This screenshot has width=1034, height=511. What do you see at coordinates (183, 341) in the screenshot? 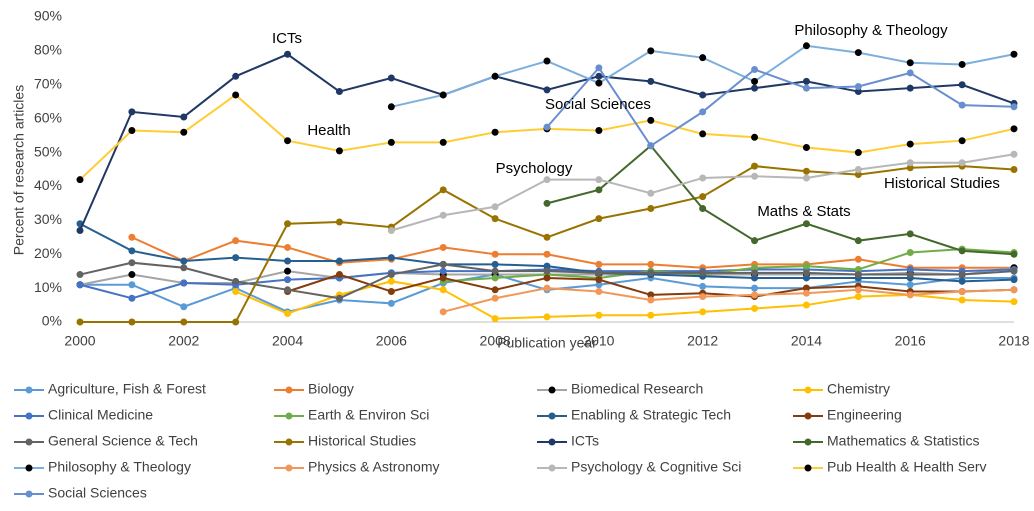
I see `x-tick-label: 2002` at bounding box center [183, 341].